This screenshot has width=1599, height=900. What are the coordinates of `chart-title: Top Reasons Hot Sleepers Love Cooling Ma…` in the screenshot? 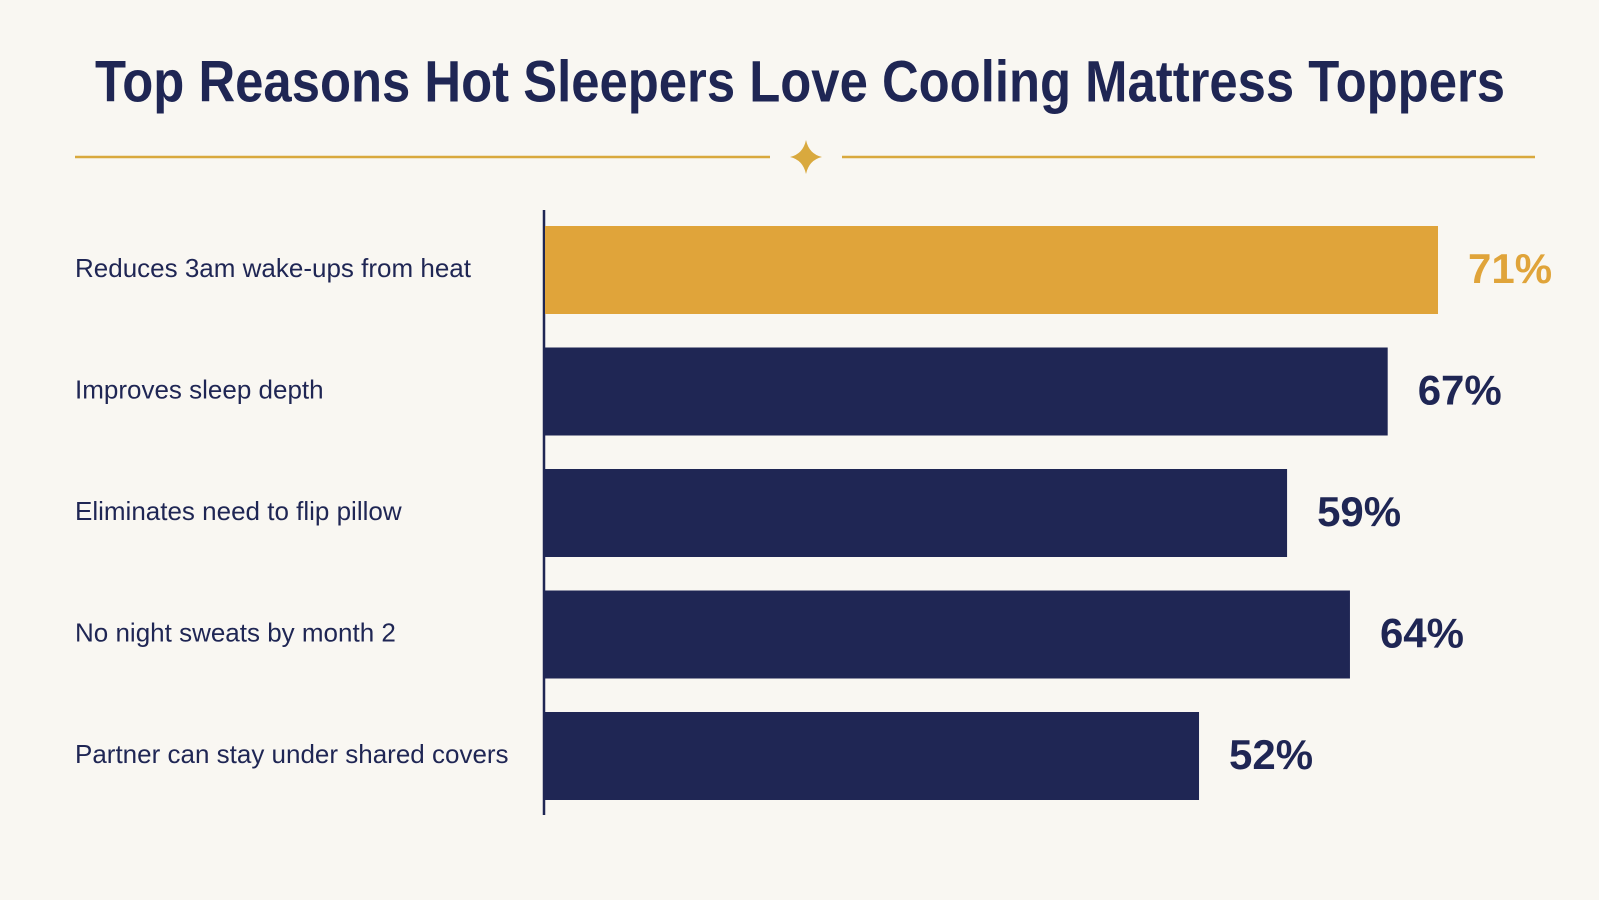 It's located at (800, 81).